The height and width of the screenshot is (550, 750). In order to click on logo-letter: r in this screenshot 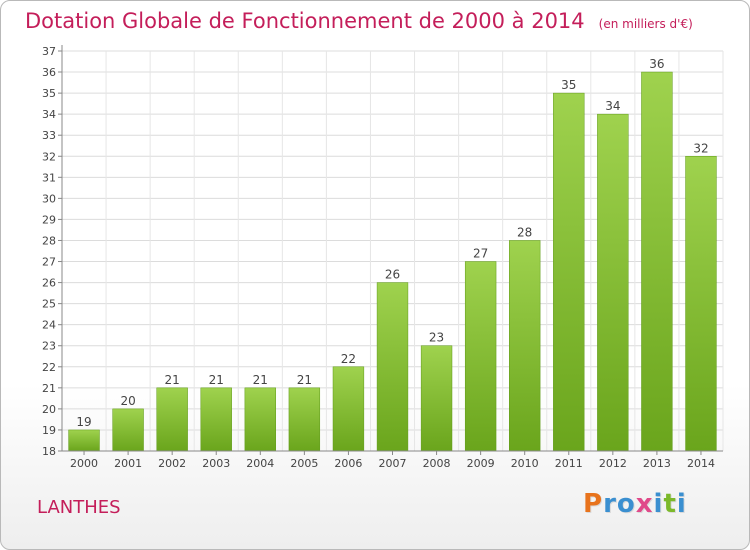, I will do `click(610, 504)`.